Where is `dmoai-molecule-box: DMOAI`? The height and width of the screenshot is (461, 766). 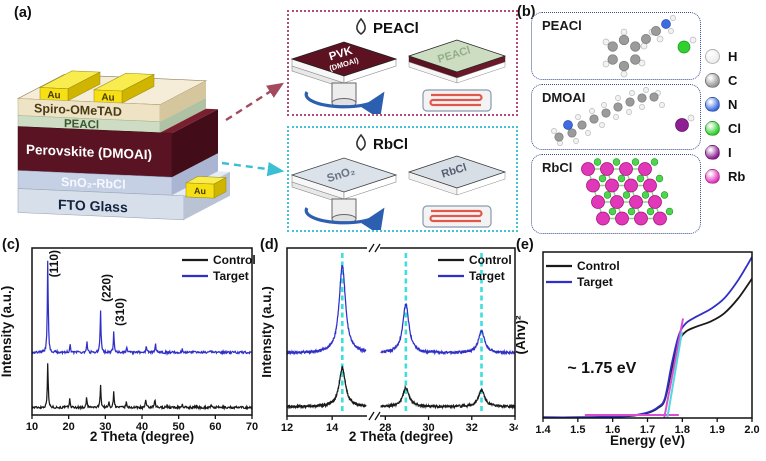
dmoai-molecule-box: DMOAI is located at coordinates (616, 117).